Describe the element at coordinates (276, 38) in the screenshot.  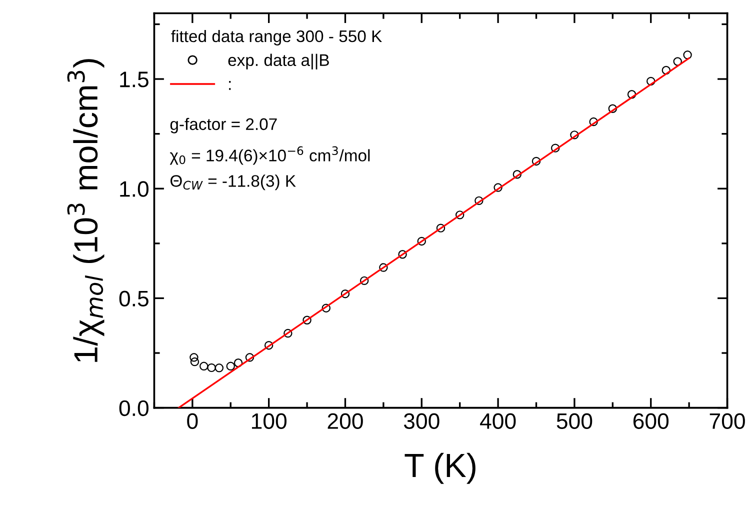
I see `legend-title: fitted data range 300 - 550 K` at that location.